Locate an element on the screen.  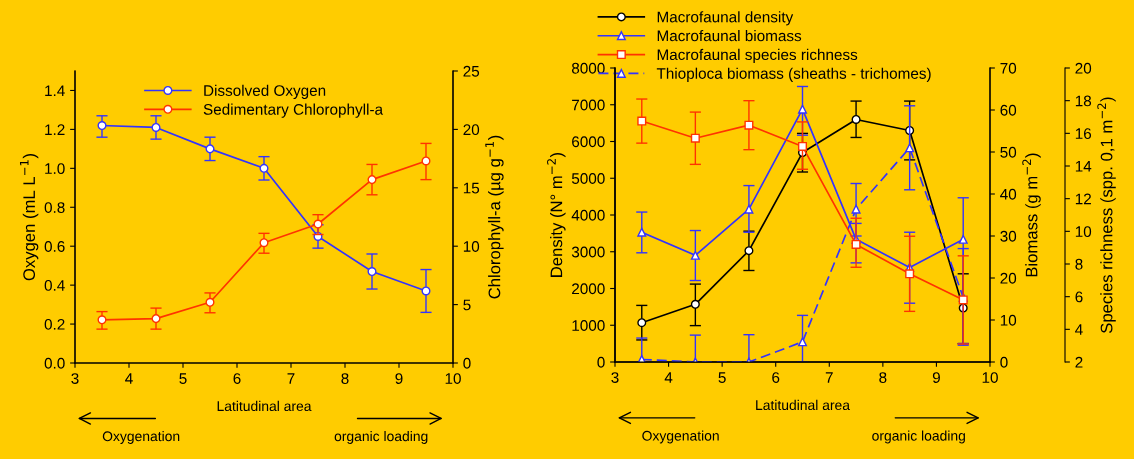
y2-tick-label: 40 is located at coordinates (1008, 194).